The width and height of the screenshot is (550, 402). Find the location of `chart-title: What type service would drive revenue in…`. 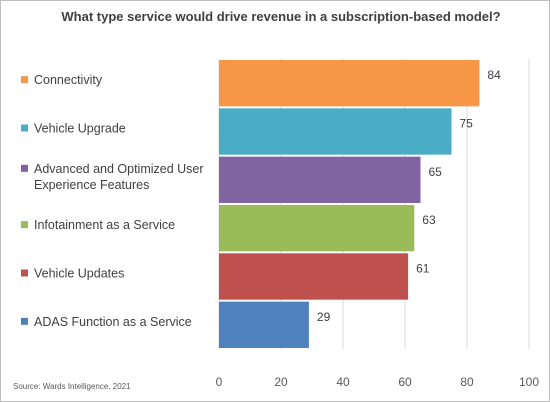

chart-title: What type service would drive revenue in… is located at coordinates (280, 16).